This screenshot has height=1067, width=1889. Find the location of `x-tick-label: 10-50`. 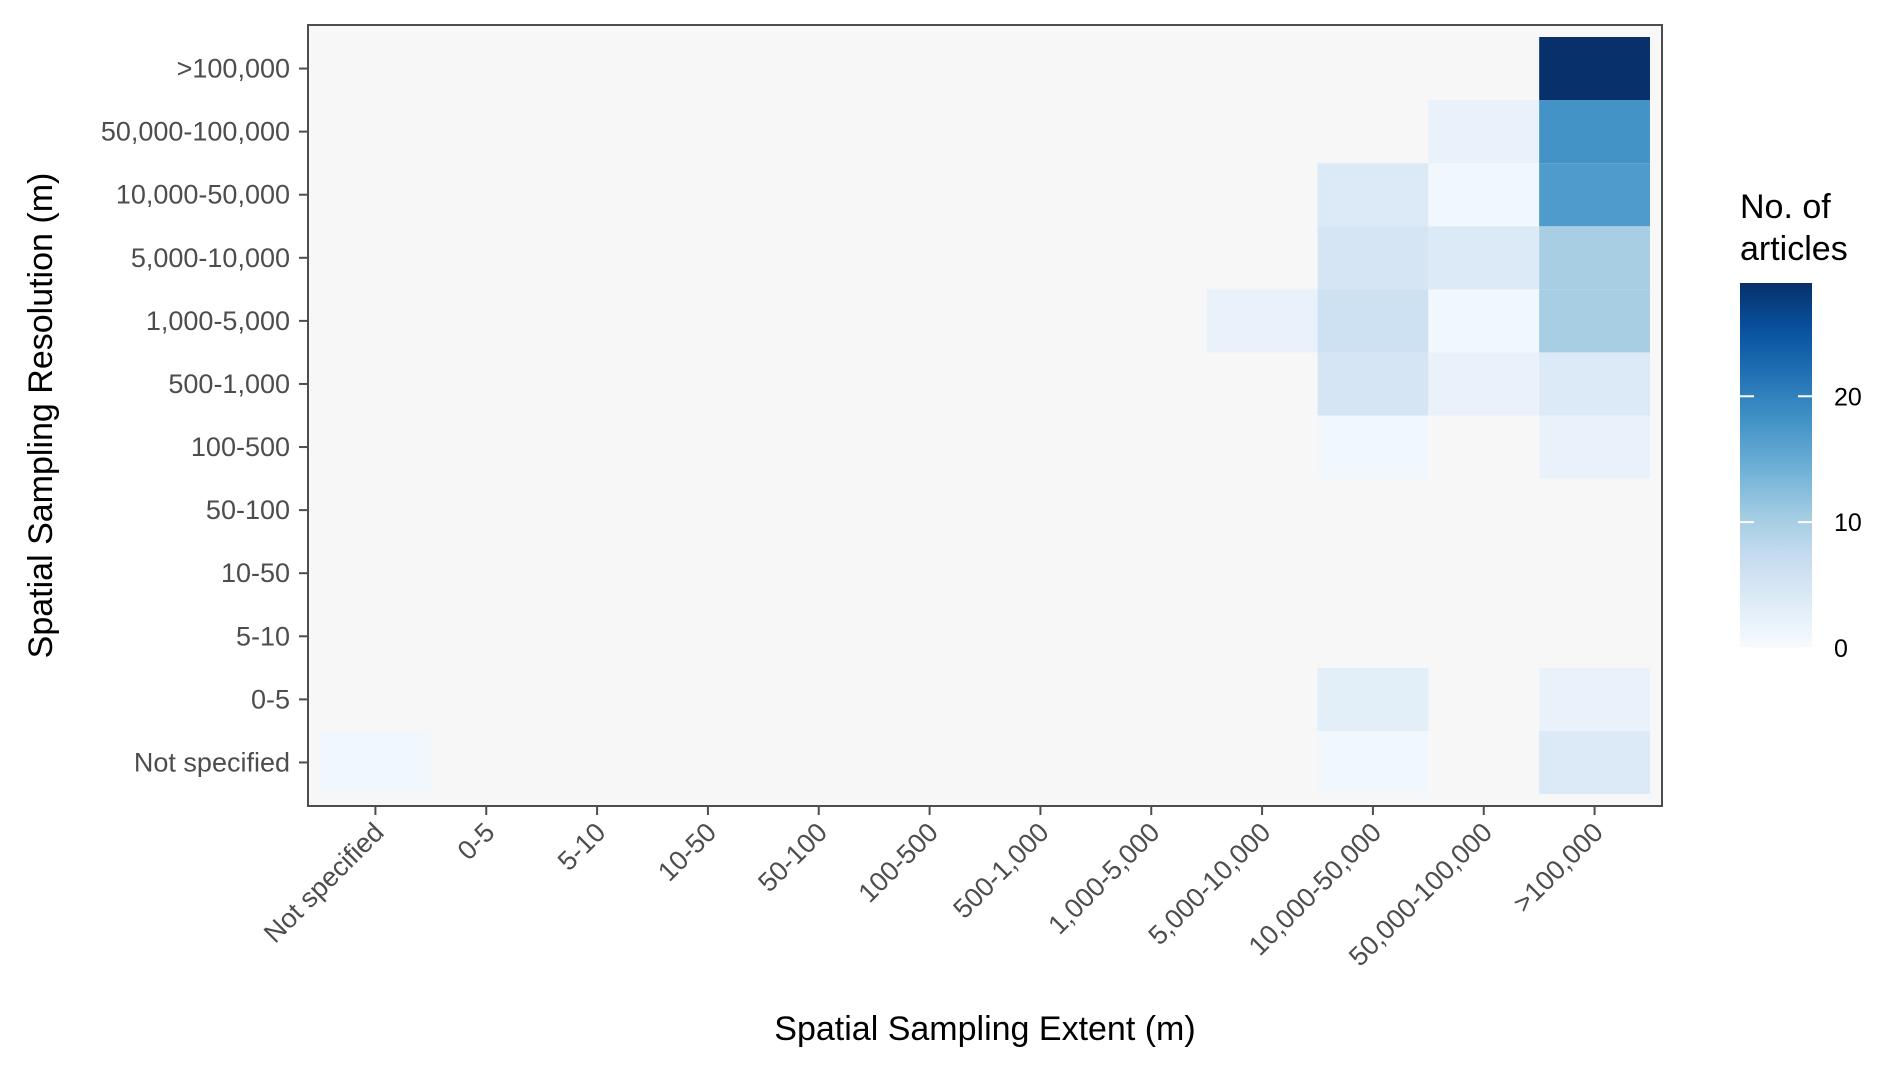

x-tick-label: 10-50 is located at coordinates (687, 852).